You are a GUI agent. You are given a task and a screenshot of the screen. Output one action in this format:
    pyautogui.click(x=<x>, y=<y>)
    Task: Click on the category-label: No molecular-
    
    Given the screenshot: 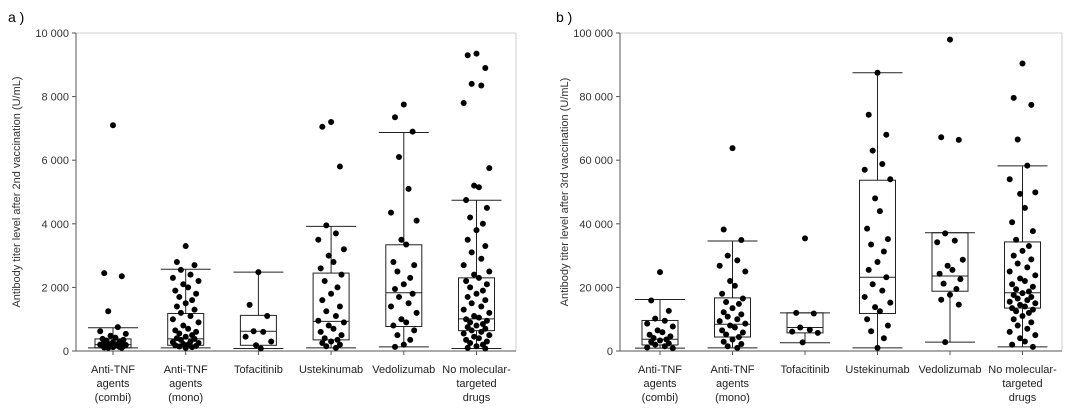 What is the action you would take?
    pyautogui.click(x=1022, y=370)
    